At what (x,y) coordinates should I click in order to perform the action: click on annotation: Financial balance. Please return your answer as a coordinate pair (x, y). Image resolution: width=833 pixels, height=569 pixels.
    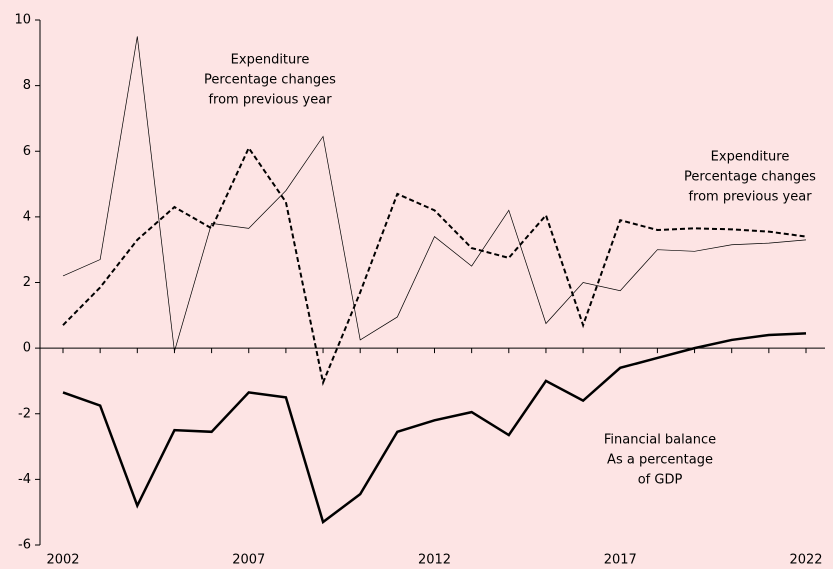
    Looking at the image, I should click on (660, 440).